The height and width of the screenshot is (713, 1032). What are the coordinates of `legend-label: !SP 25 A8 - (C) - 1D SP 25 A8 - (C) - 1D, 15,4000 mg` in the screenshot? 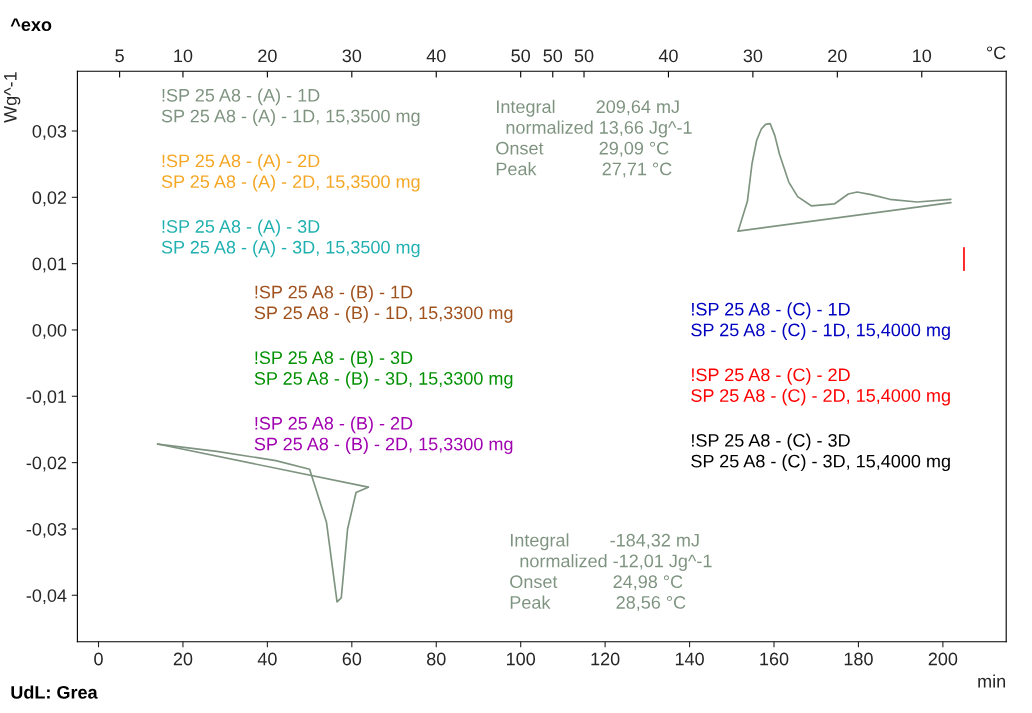 It's located at (820, 321).